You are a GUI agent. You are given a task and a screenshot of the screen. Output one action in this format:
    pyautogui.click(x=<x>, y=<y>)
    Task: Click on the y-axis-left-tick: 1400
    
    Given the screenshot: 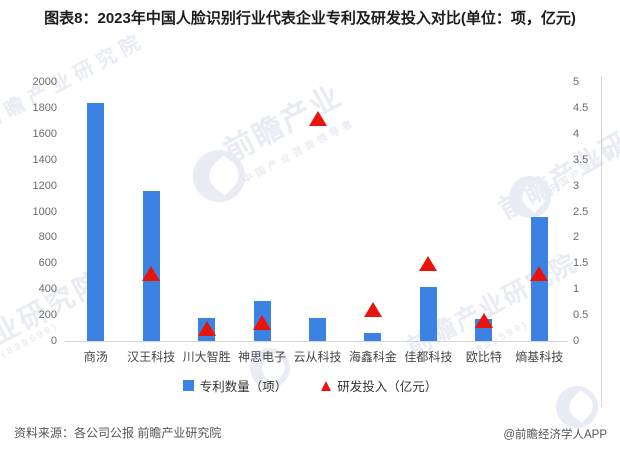 What is the action you would take?
    pyautogui.click(x=44, y=159)
    